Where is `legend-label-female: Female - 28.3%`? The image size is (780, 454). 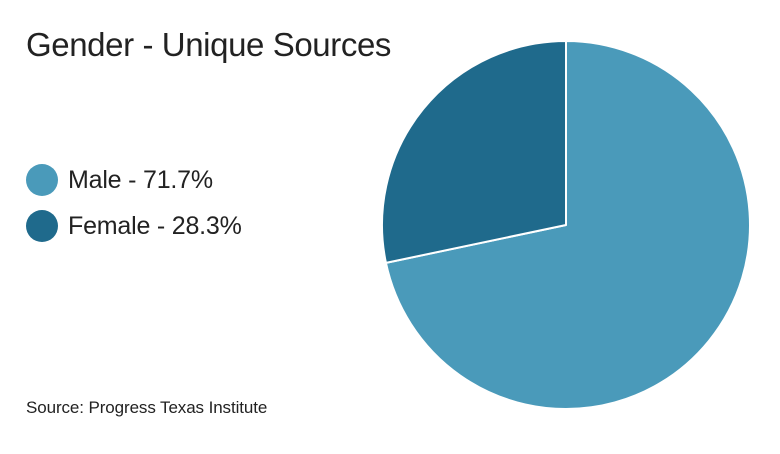
legend-label-female: Female - 28.3% is located at coordinates (155, 225).